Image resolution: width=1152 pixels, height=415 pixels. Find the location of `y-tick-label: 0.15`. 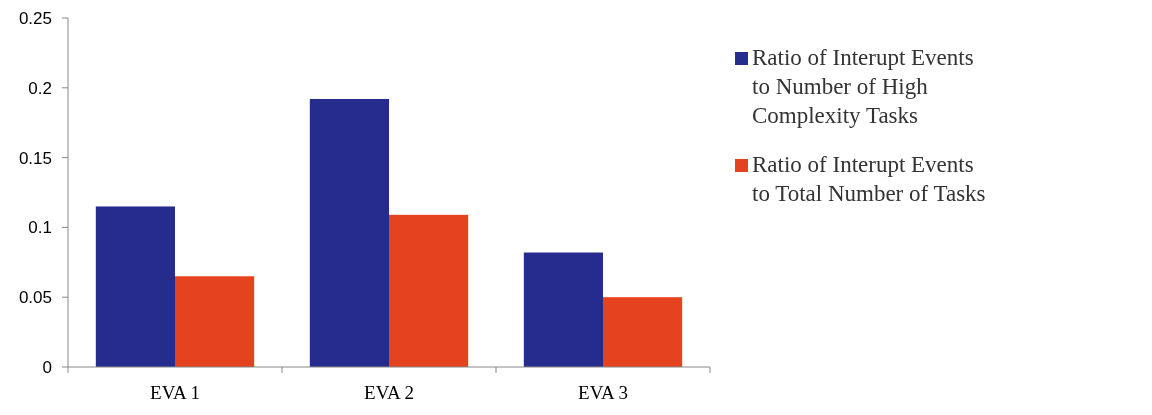

y-tick-label: 0.15 is located at coordinates (35, 158).